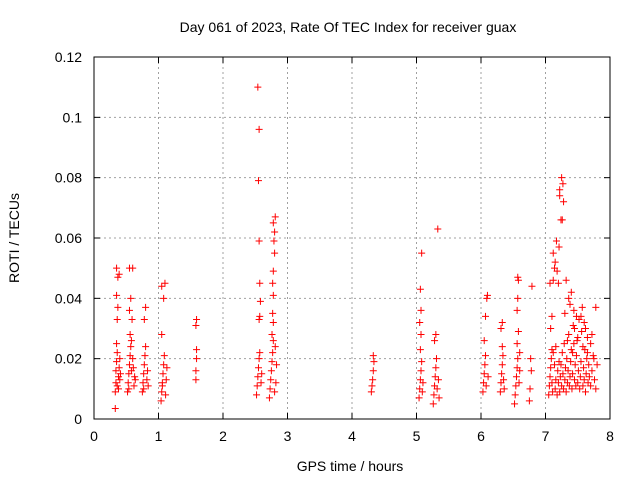 This screenshot has height=480, width=640. Describe the element at coordinates (68, 178) in the screenshot. I see `y-tick-label: 0.08` at that location.